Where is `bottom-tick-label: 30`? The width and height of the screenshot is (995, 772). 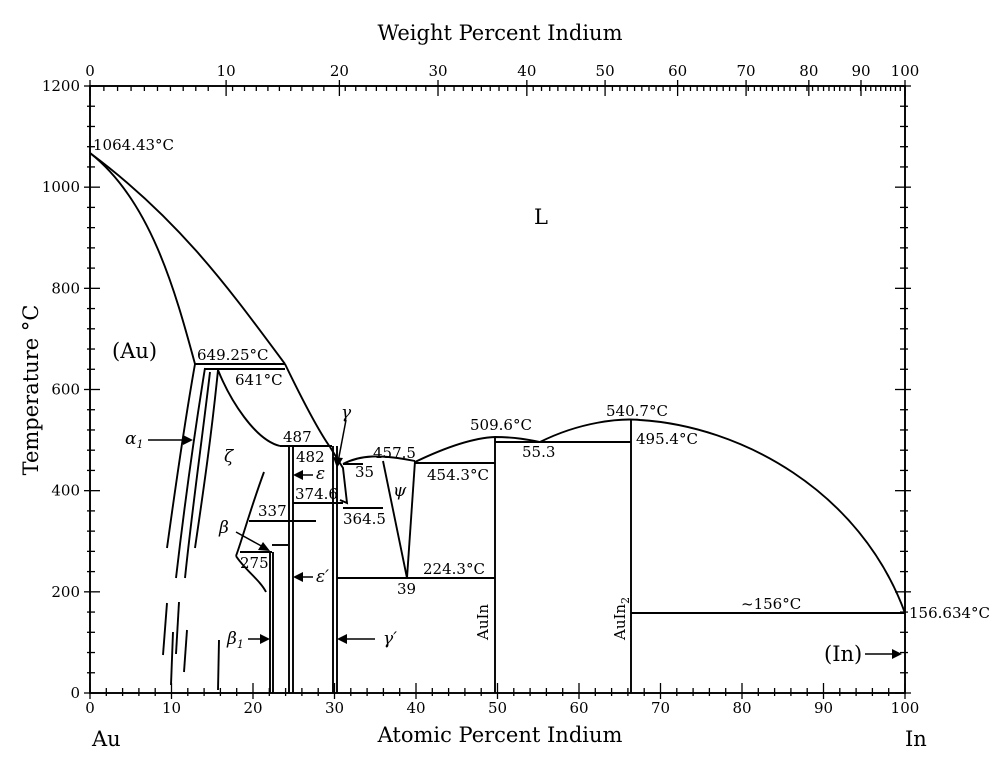 bottom-tick-label: 30 is located at coordinates (334, 708).